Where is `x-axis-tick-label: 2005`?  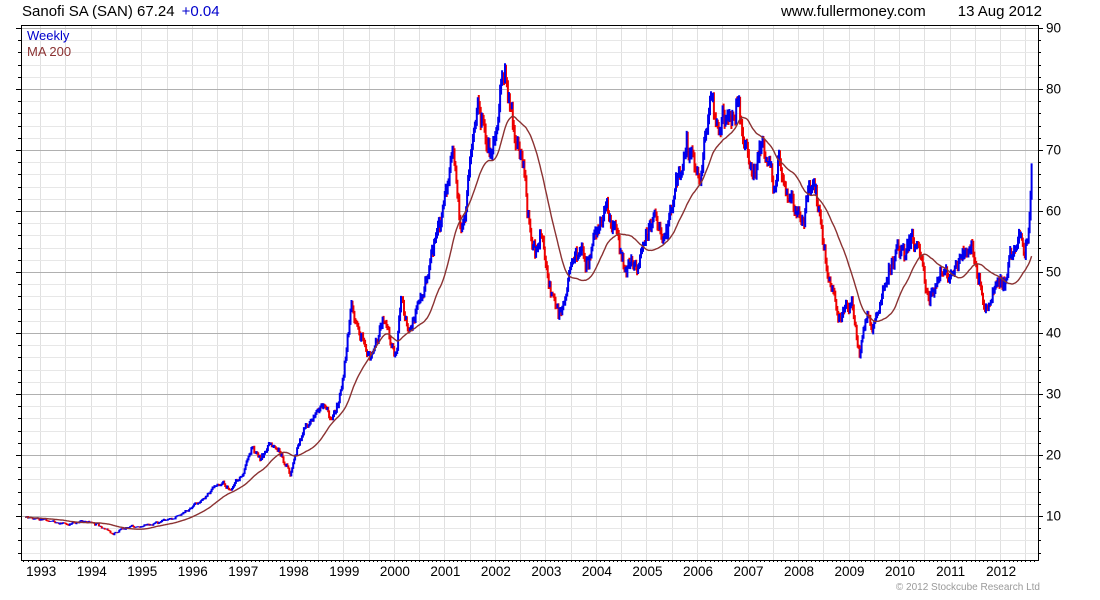
x-axis-tick-label: 2005 is located at coordinates (647, 571).